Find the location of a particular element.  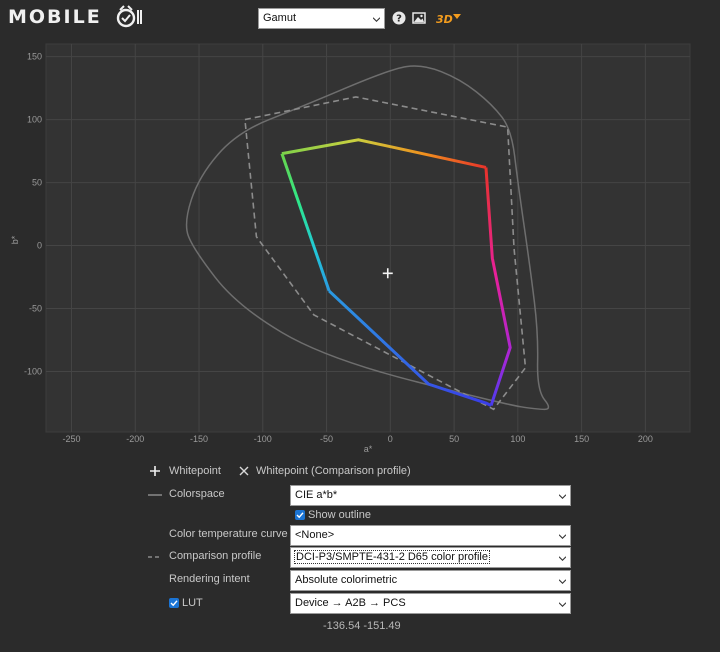

rendering-intent-select: Absolute colorimetric is located at coordinates (430, 580).